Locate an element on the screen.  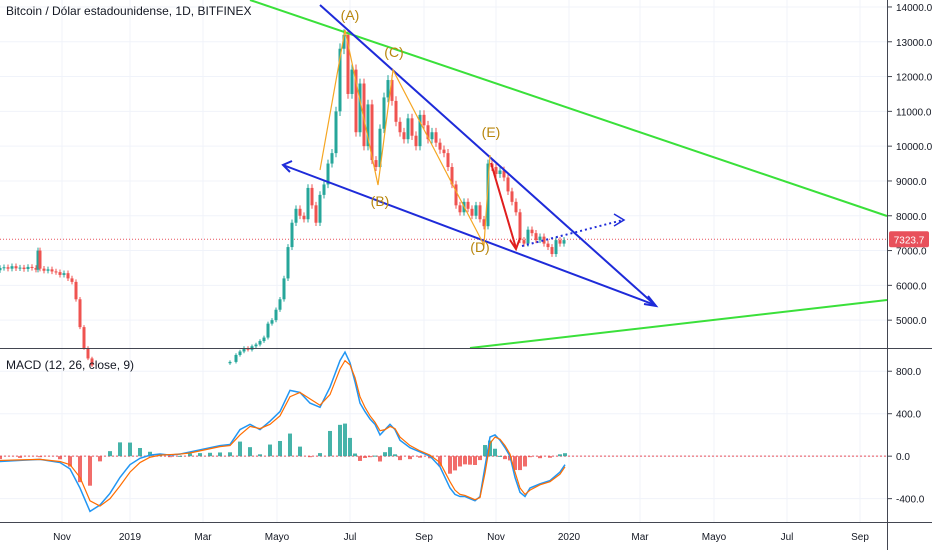
time-tick-label: Sep is located at coordinates (424, 537).